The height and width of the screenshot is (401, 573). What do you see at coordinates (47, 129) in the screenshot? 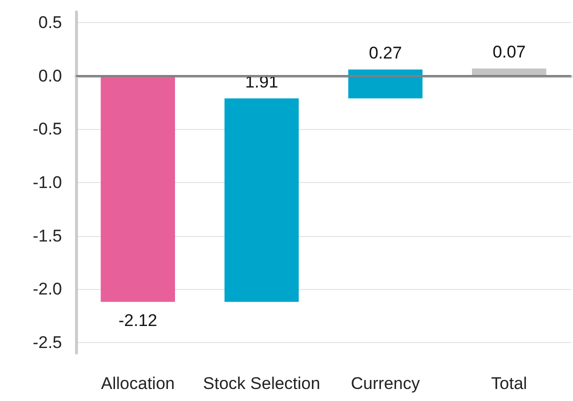
I see `y-tick-label: -0.5` at bounding box center [47, 129].